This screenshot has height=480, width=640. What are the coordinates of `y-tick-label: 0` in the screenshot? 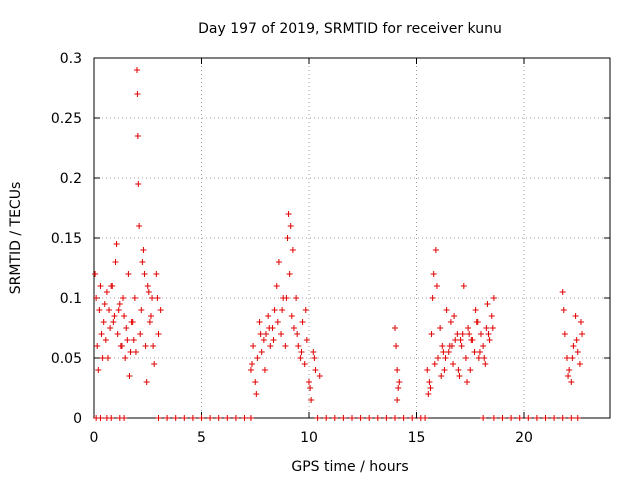 It's located at (77, 419).